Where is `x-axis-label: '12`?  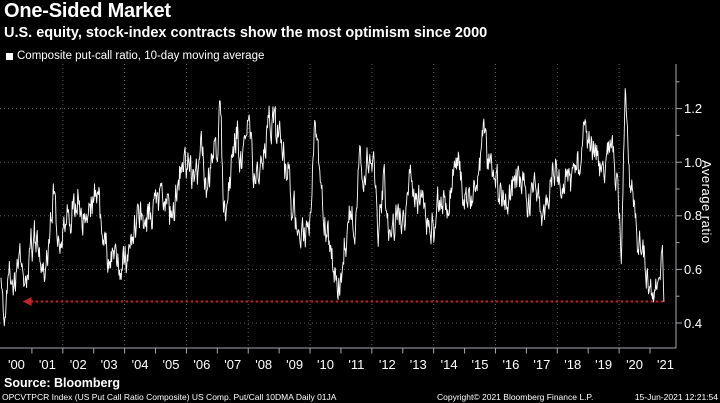 x-axis-label: '12 is located at coordinates (387, 364).